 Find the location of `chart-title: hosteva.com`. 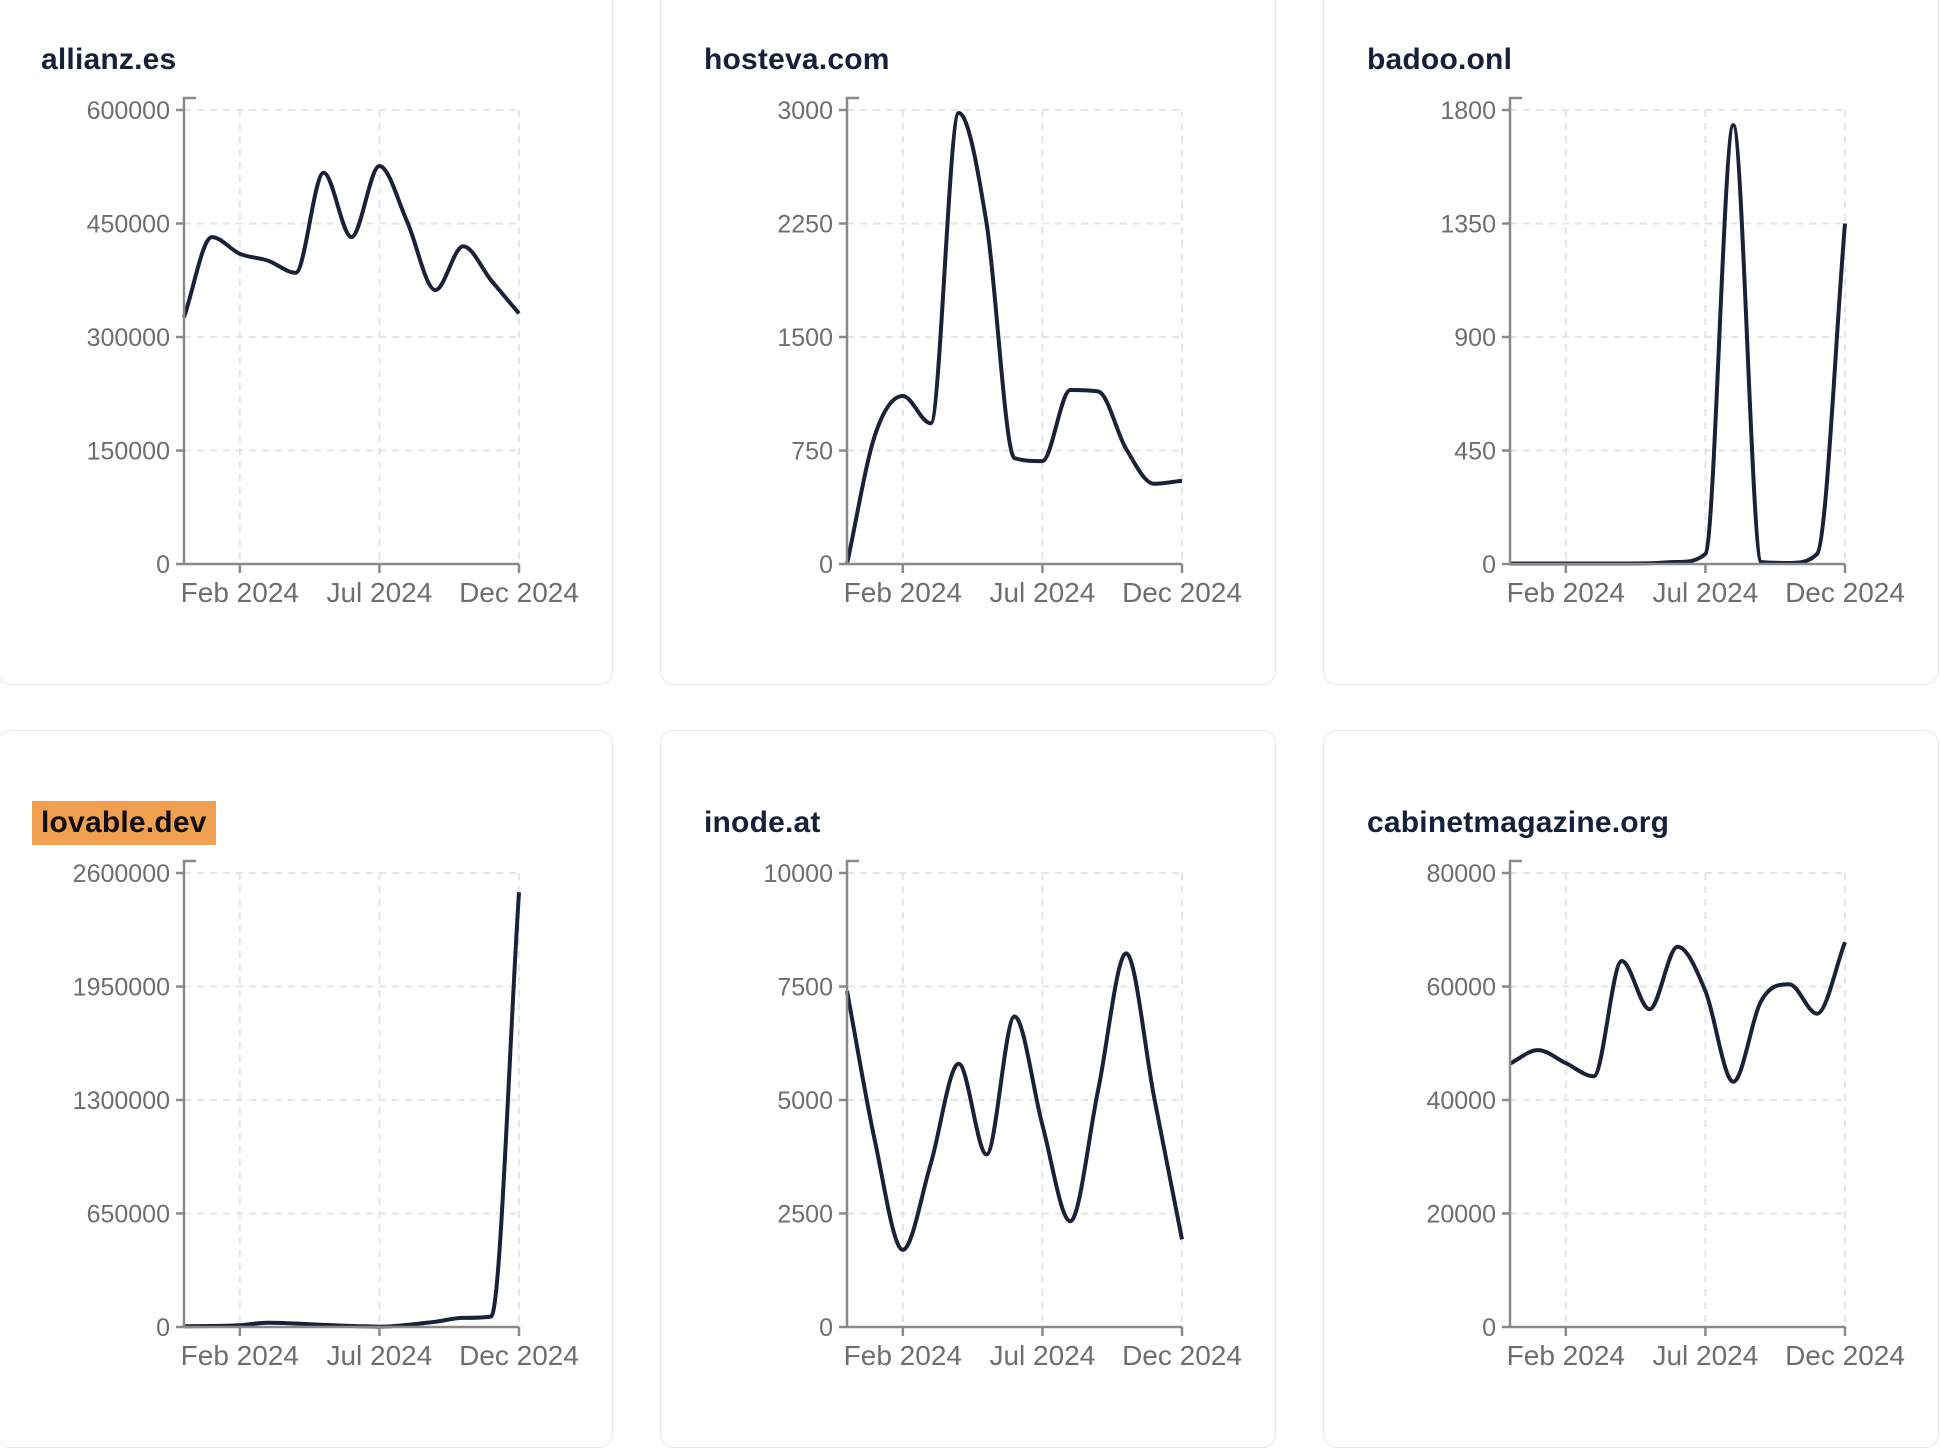

chart-title: hosteva.com is located at coordinates (797, 59).